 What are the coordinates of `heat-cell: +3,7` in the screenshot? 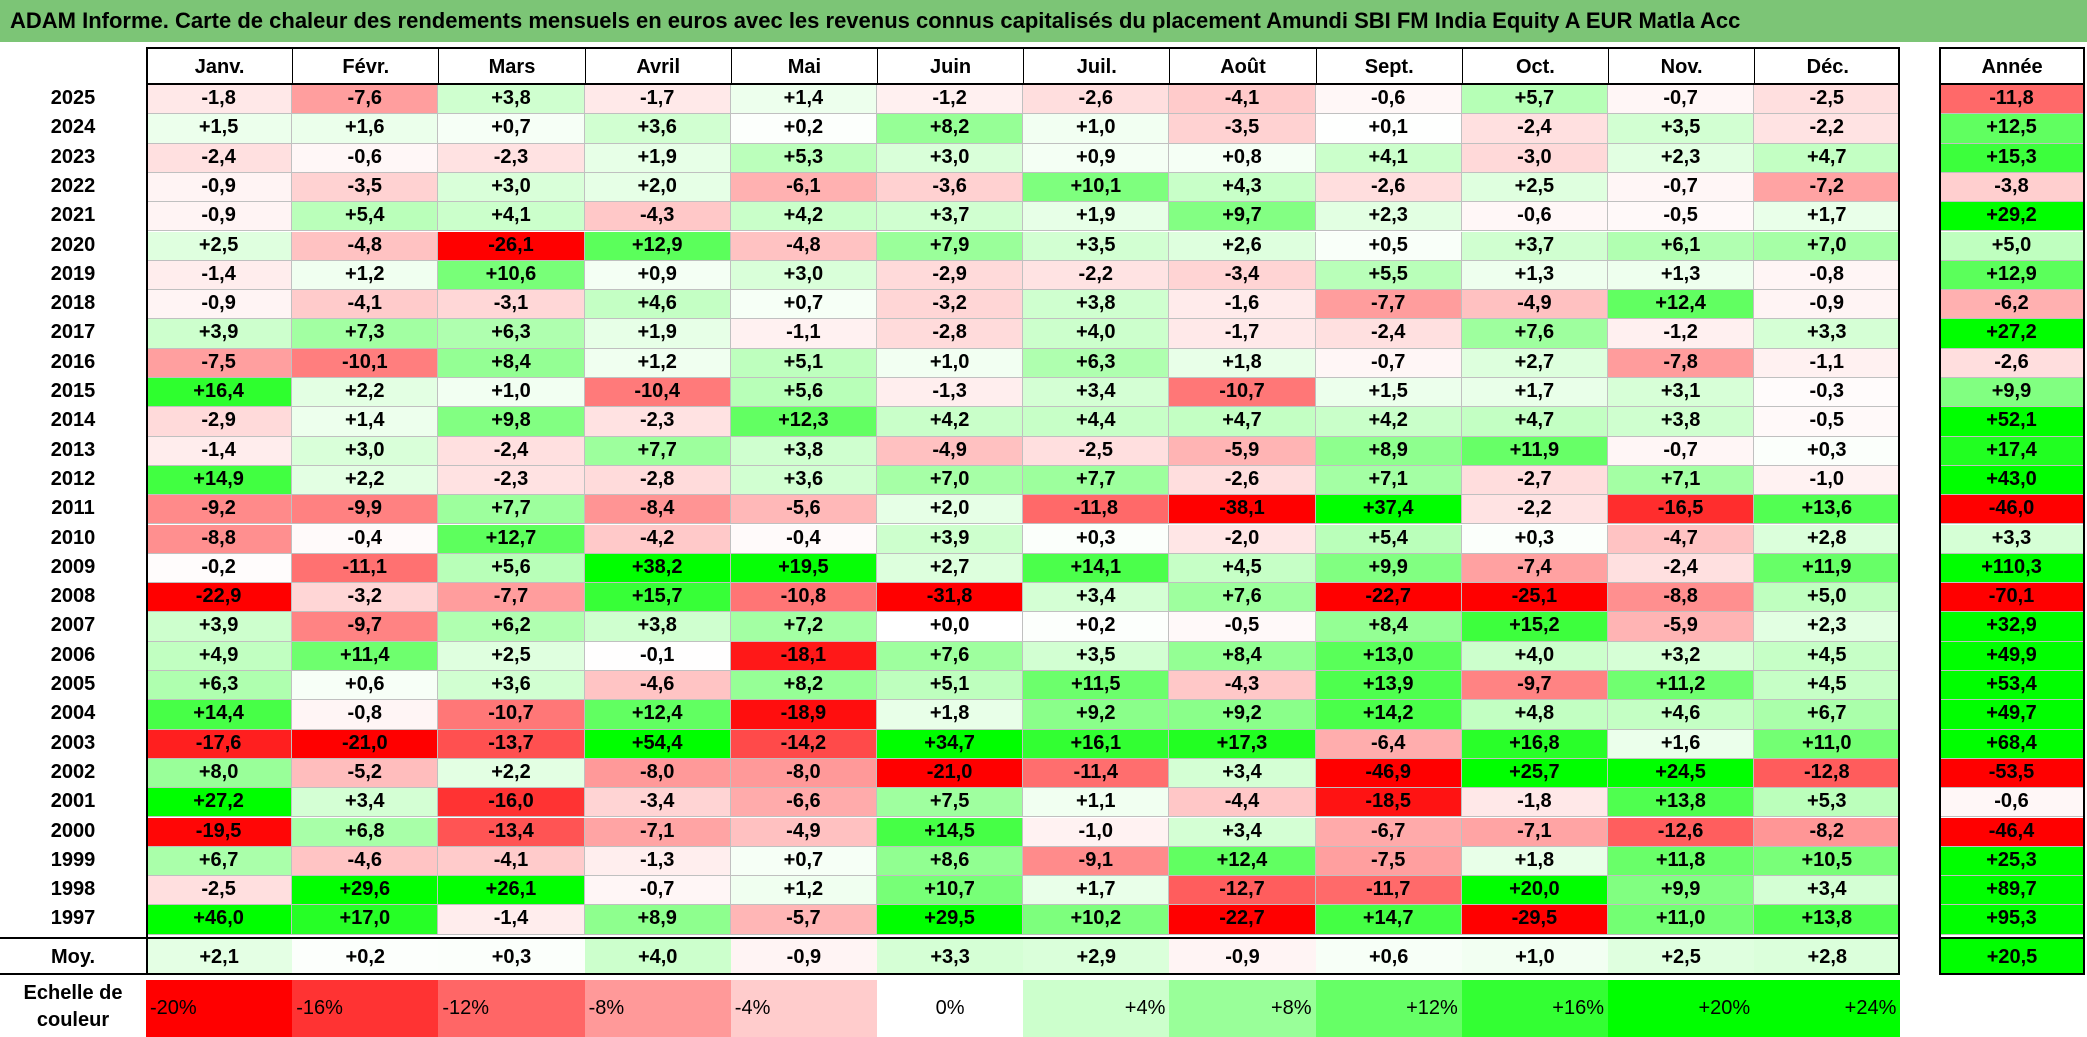 It's located at (950, 217).